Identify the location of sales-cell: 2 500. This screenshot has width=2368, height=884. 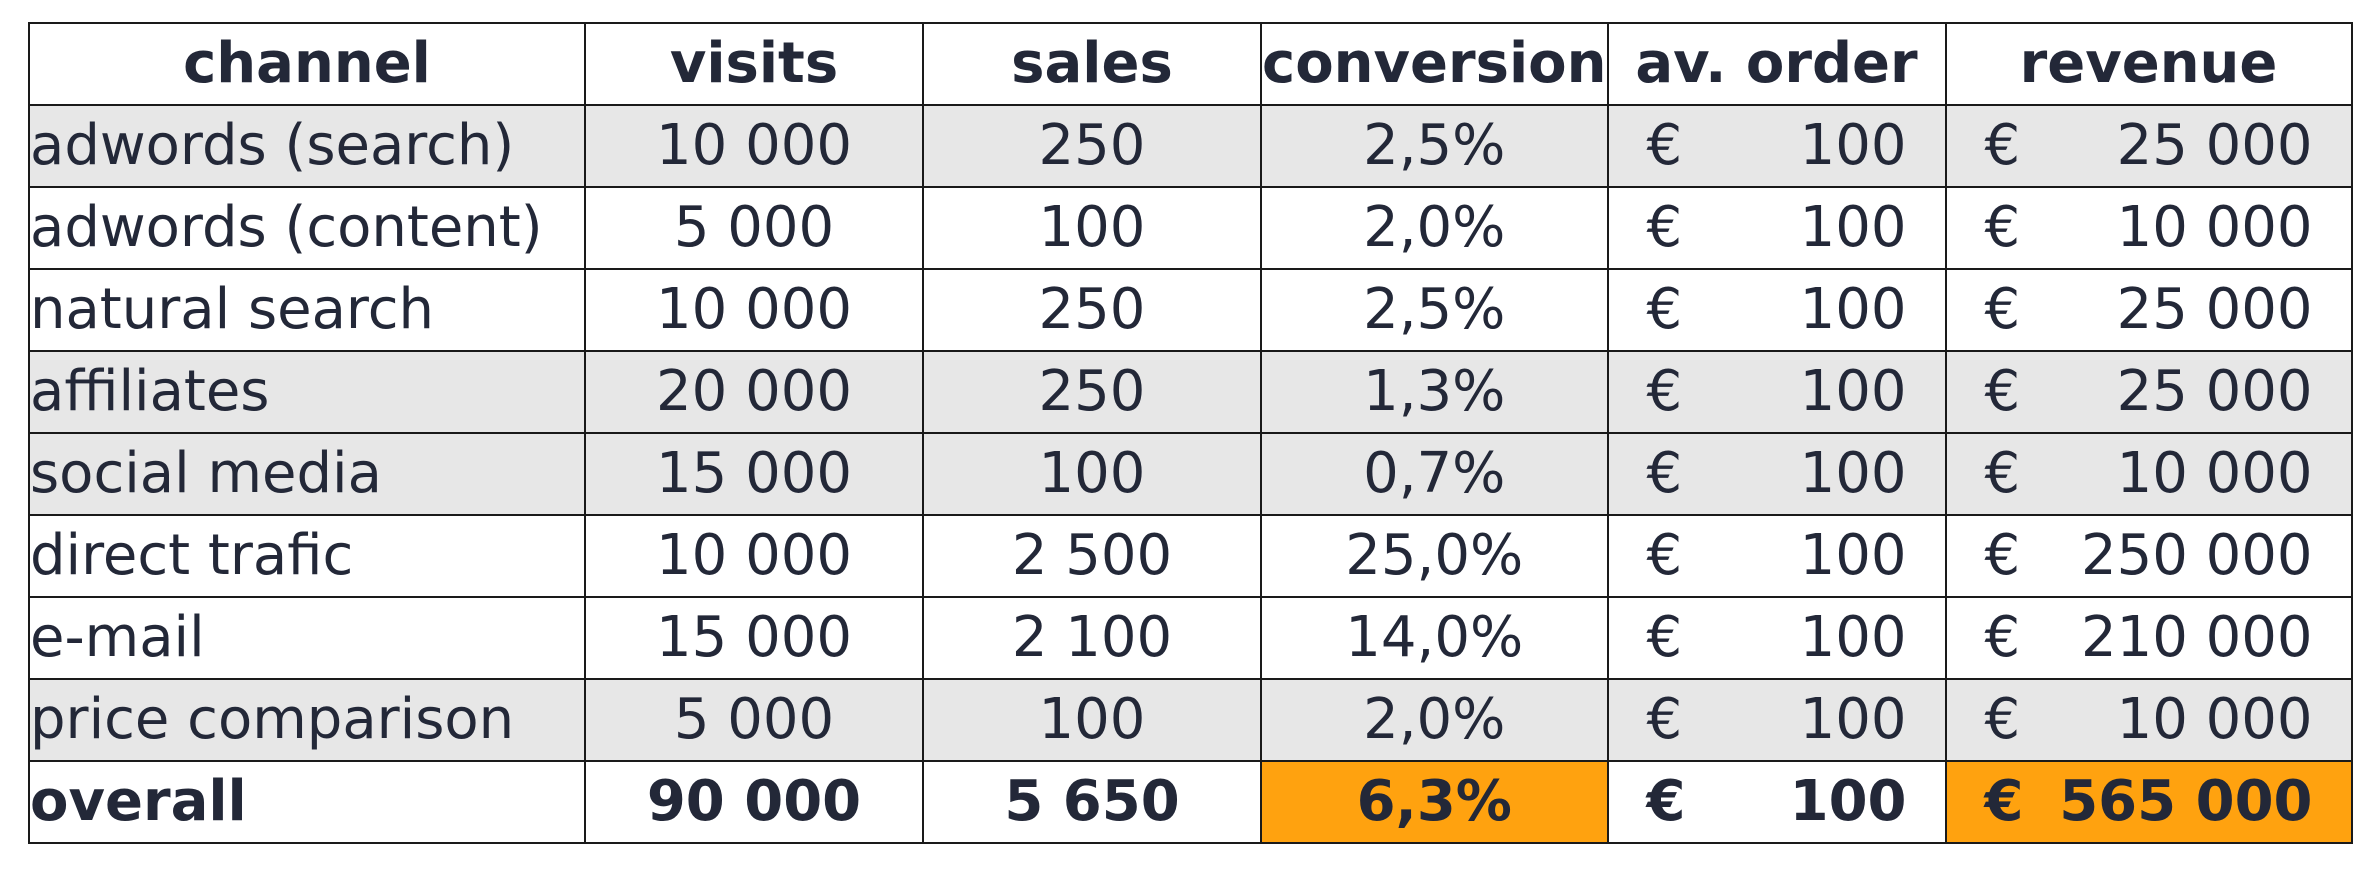
(1092, 556).